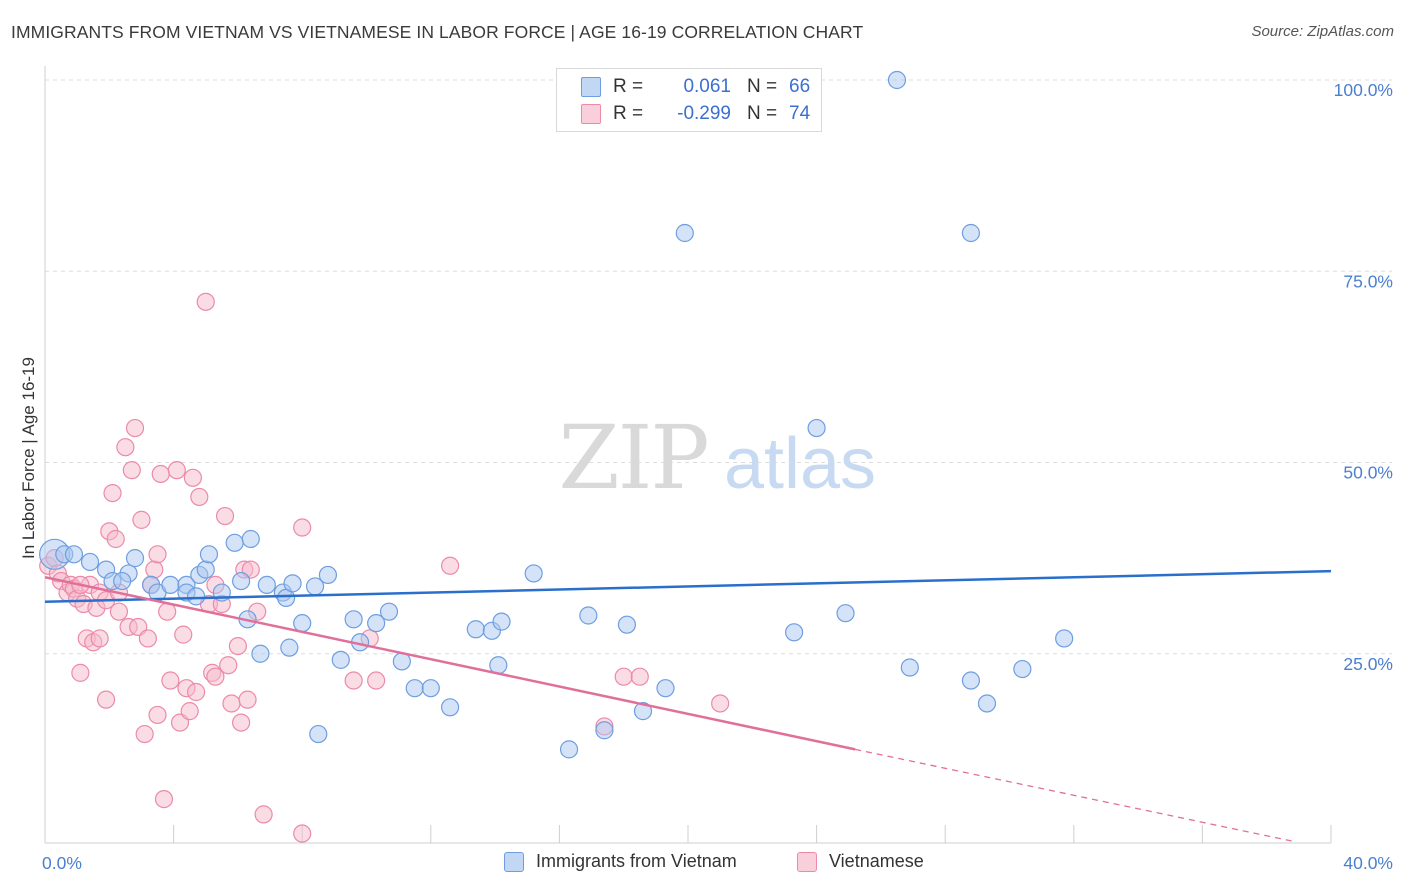 The image size is (1406, 892). What do you see at coordinates (707, 86) in the screenshot?
I see `legend-r-value: 0.061` at bounding box center [707, 86].